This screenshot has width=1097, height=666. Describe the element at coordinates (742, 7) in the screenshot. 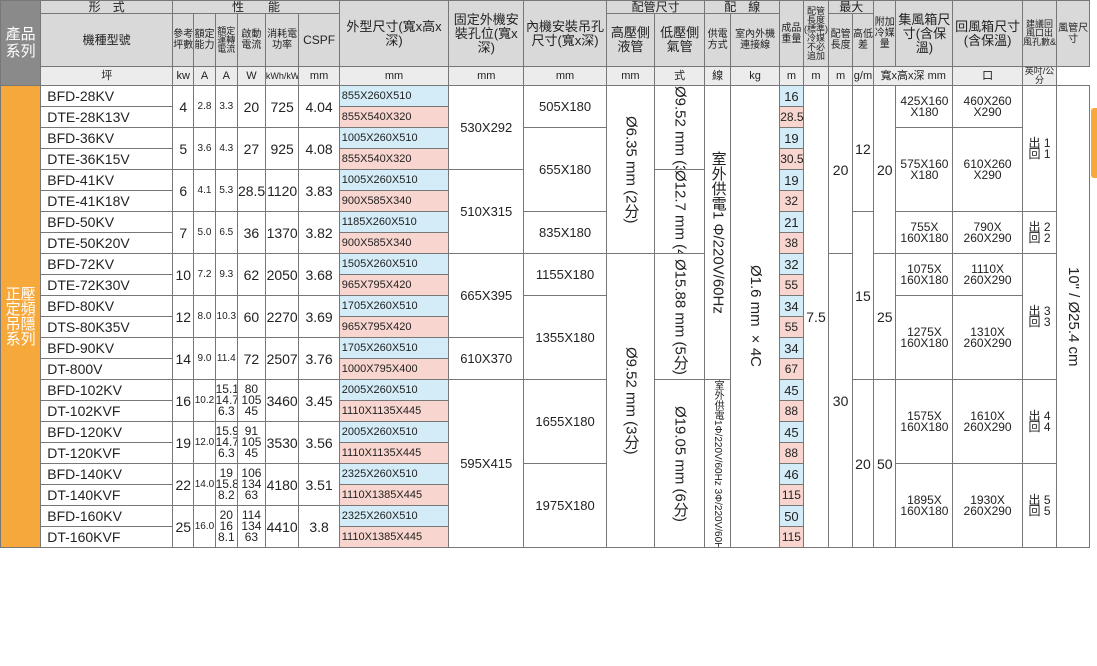

I see `wire-header: 配 線` at that location.